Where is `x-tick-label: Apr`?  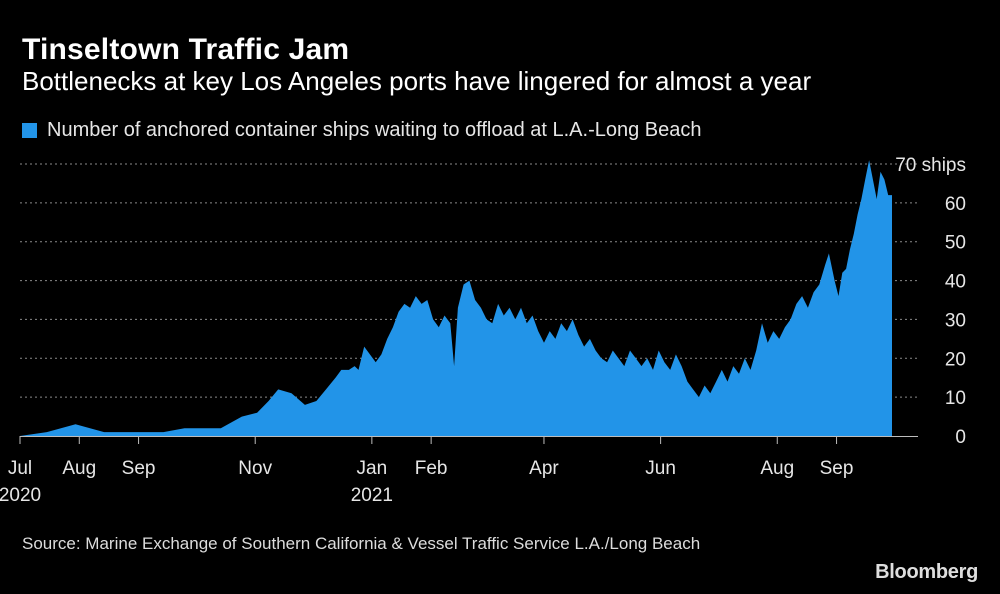 x-tick-label: Apr is located at coordinates (544, 468).